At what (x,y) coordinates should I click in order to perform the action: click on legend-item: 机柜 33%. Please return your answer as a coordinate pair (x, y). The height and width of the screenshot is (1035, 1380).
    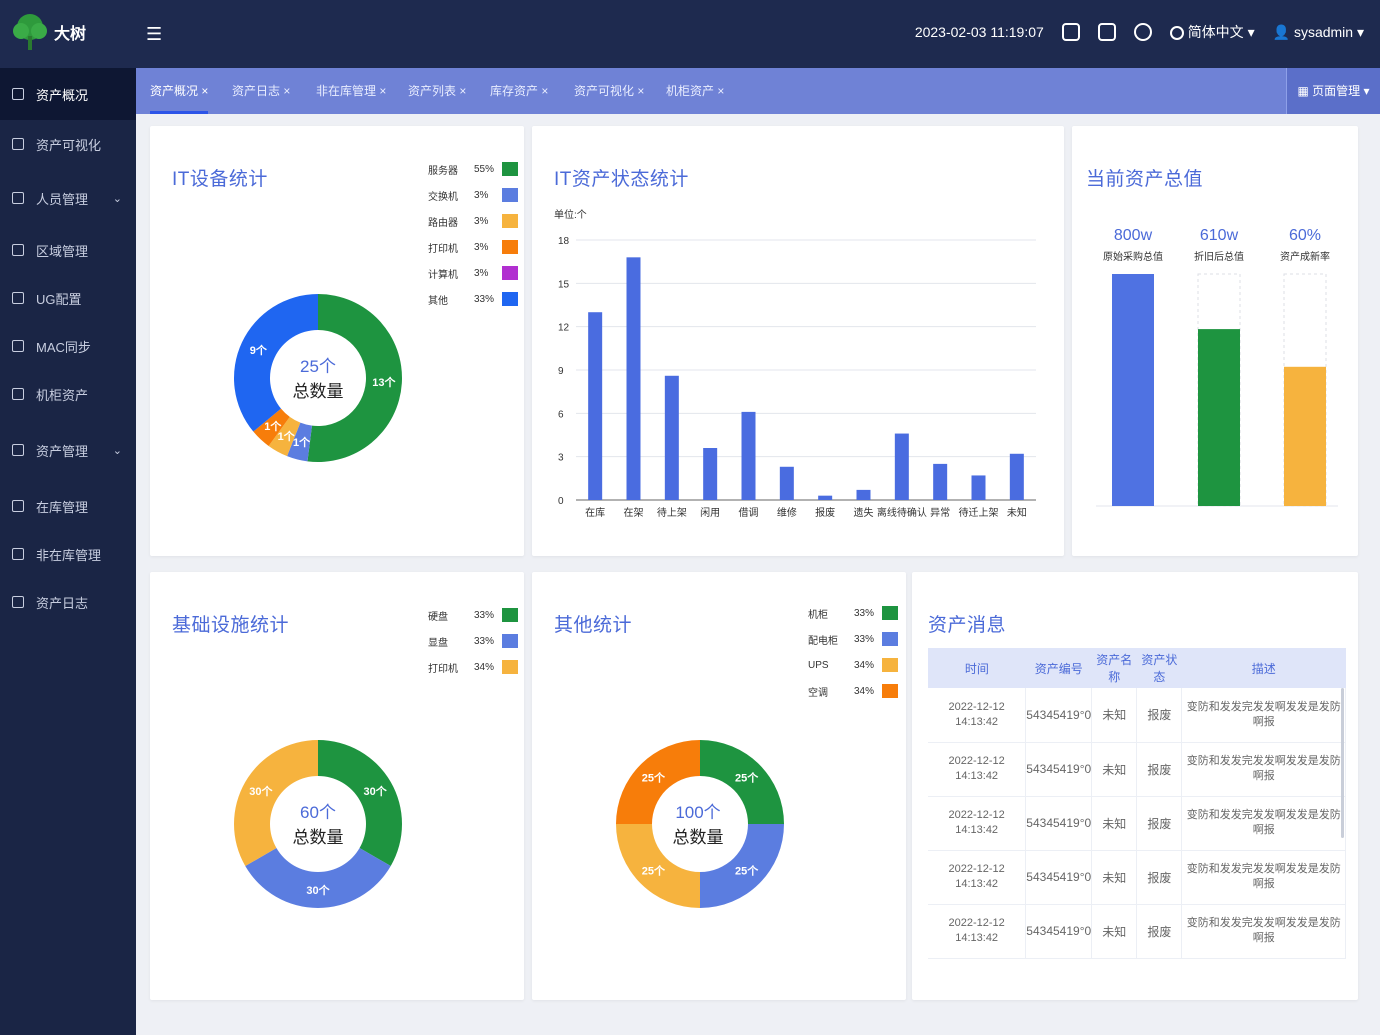
    Looking at the image, I should click on (853, 613).